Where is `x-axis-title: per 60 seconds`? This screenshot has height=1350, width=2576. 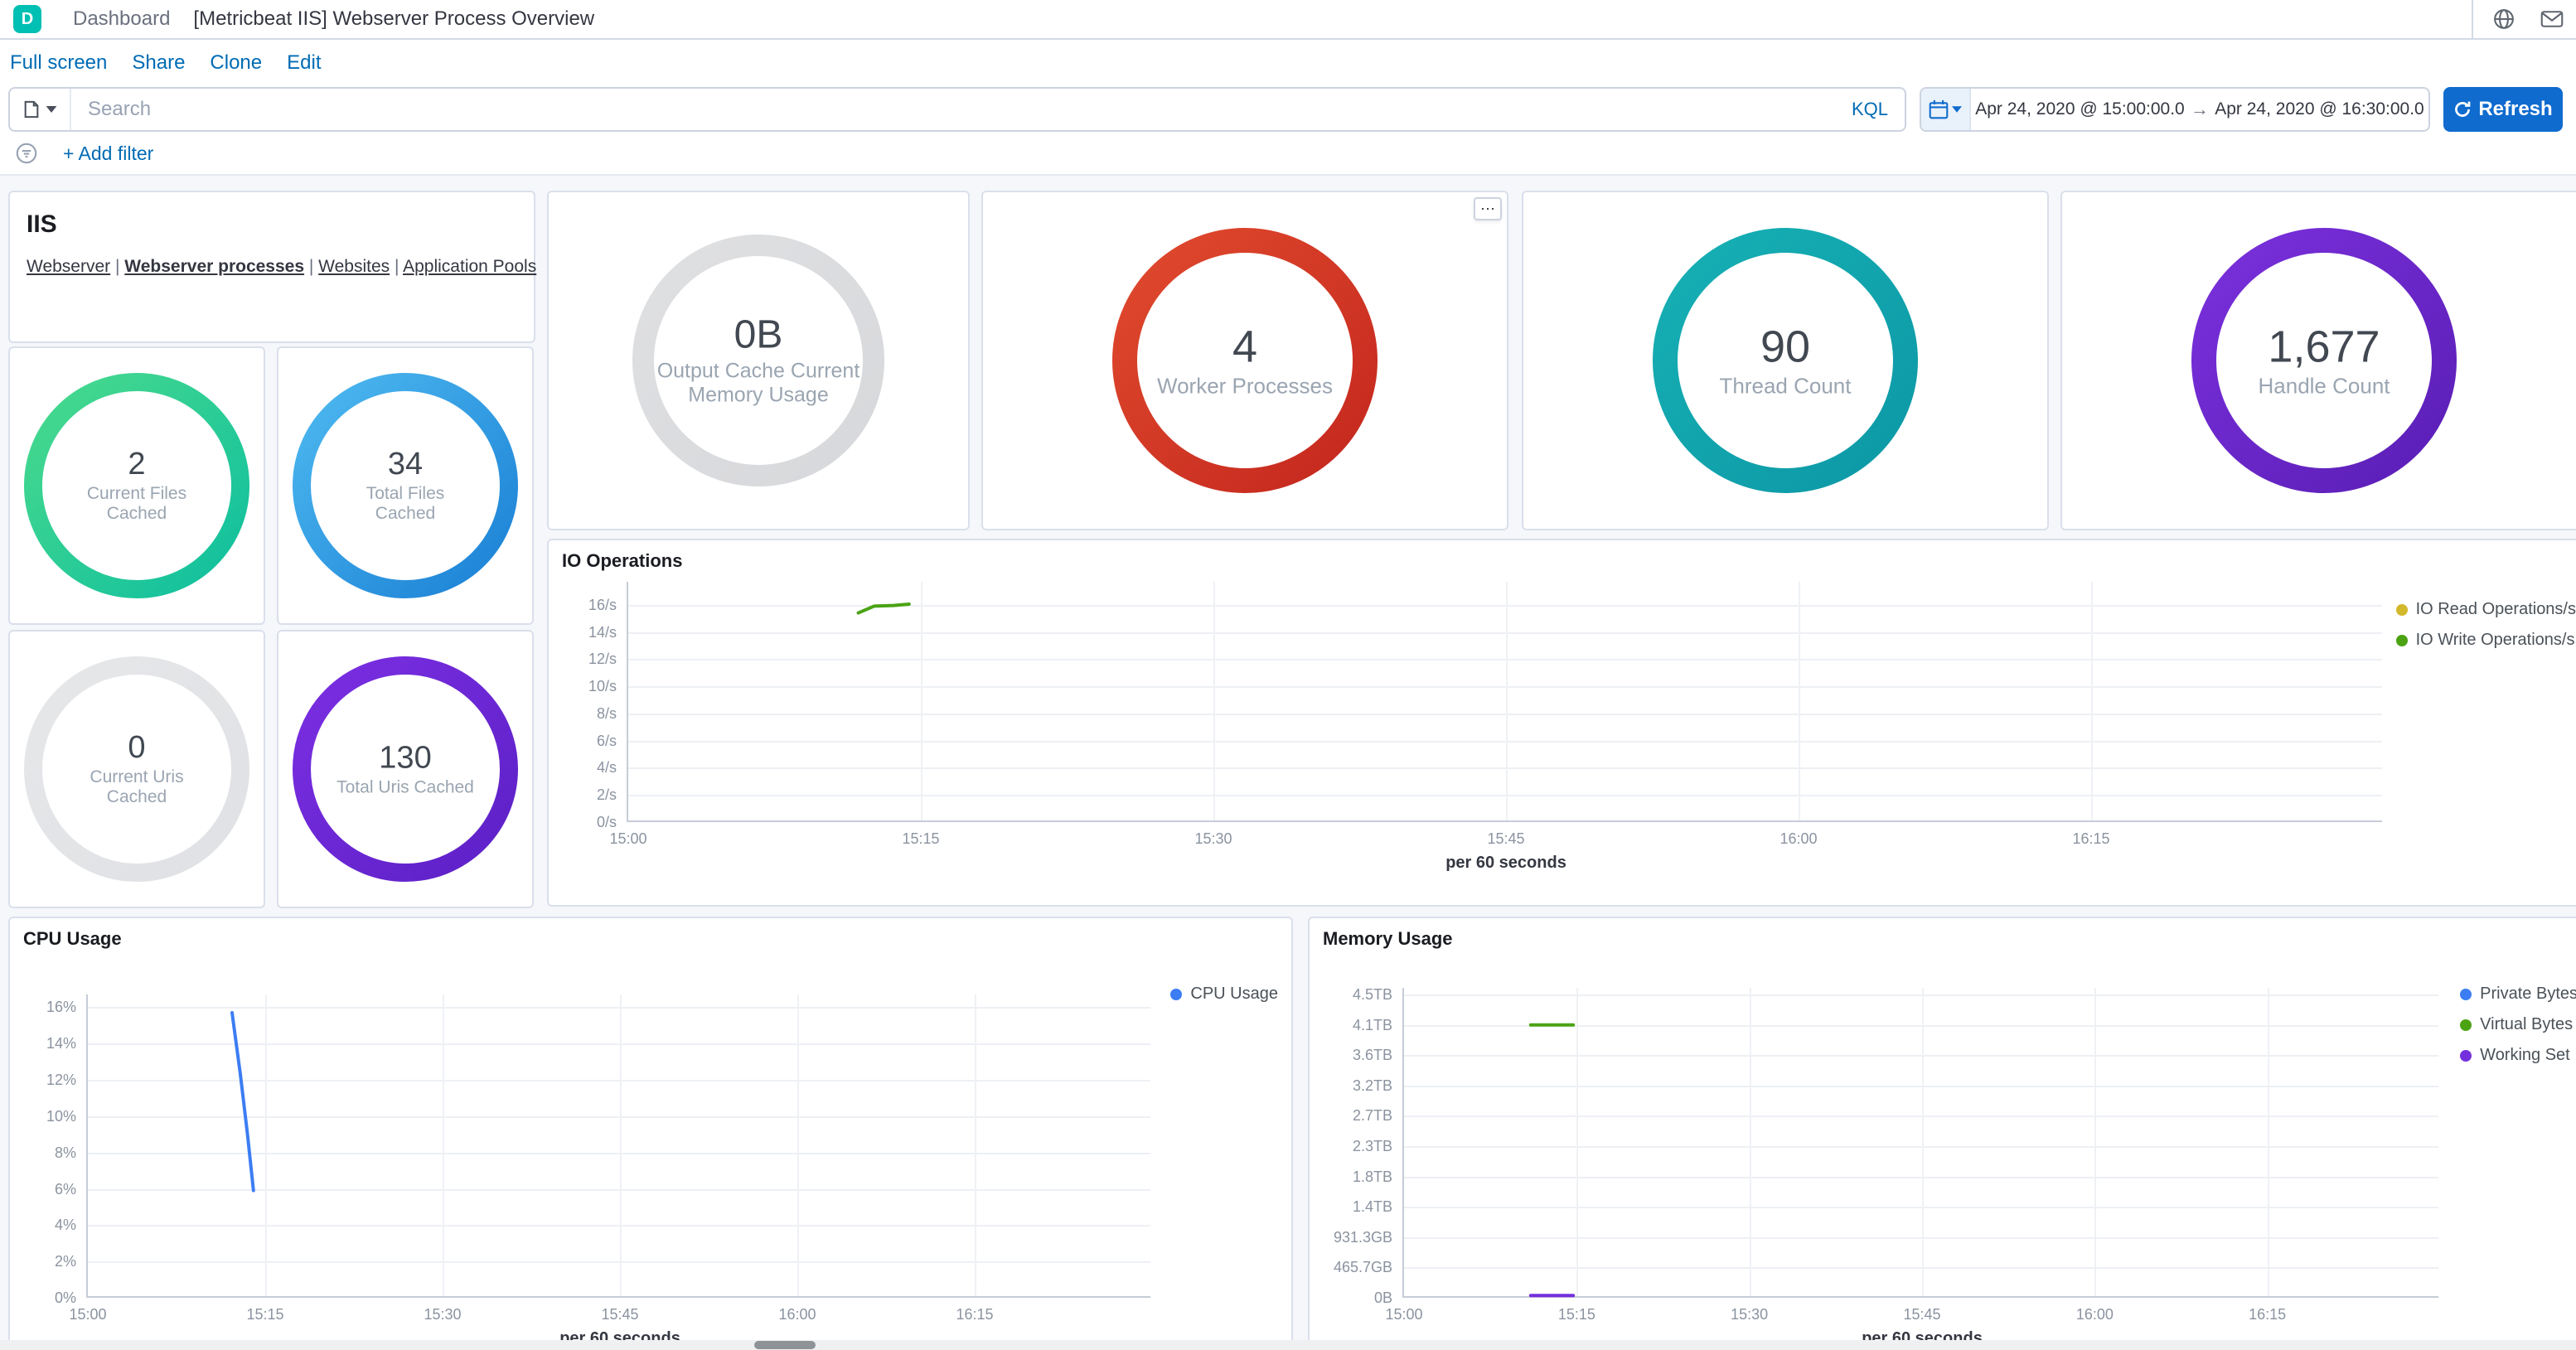
x-axis-title: per 60 seconds is located at coordinates (1505, 863).